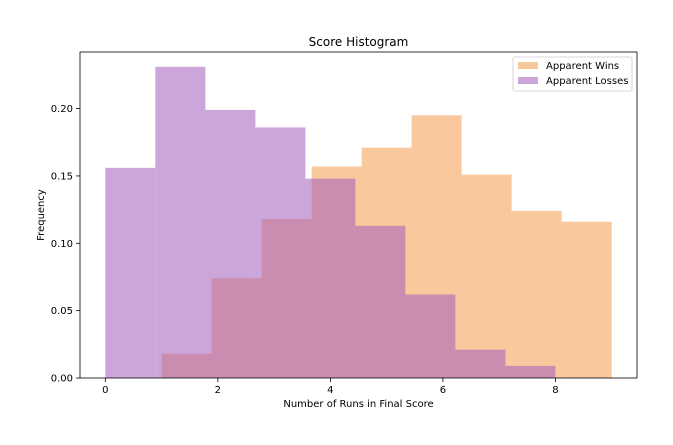 This screenshot has width=673, height=445. I want to click on x-tick-label: 0, so click(105, 390).